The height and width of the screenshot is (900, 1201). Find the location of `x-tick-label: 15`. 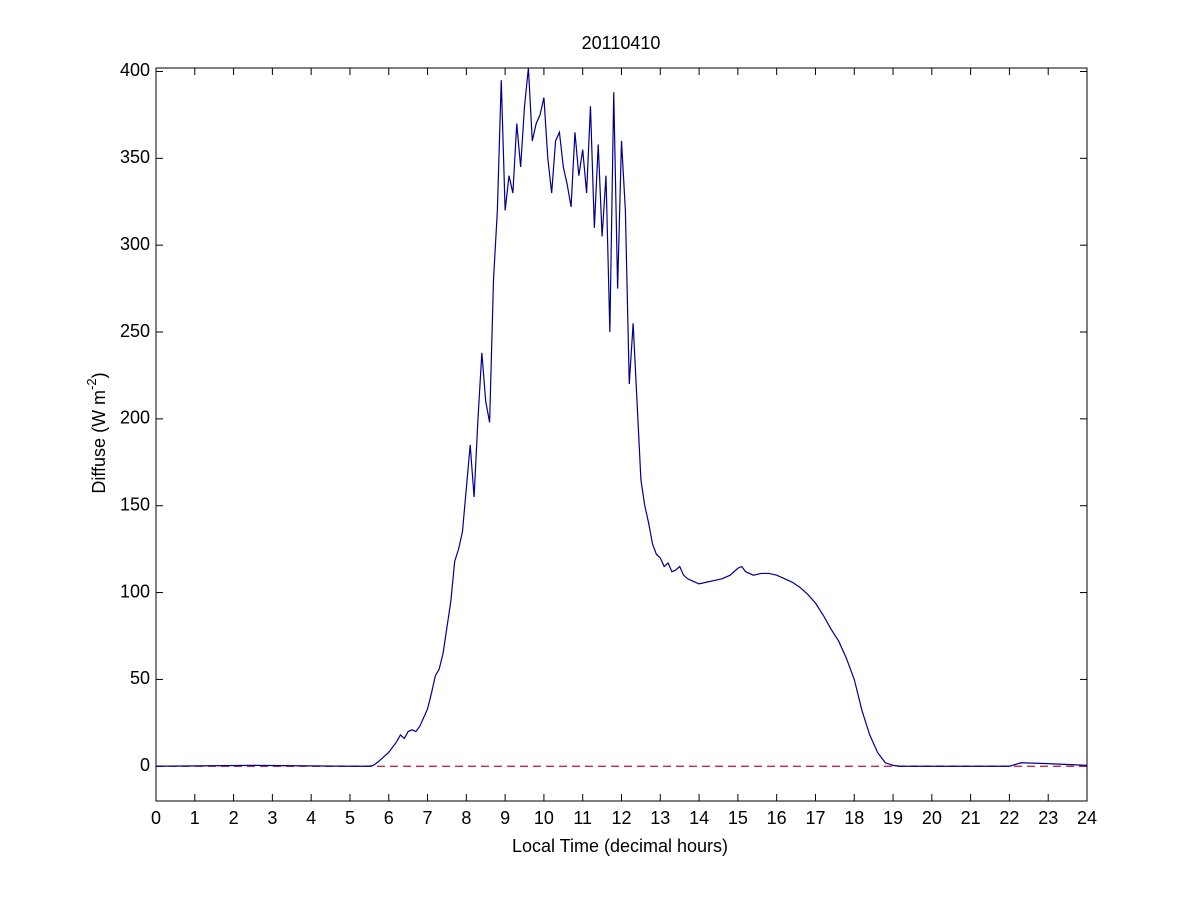

x-tick-label: 15 is located at coordinates (738, 818).